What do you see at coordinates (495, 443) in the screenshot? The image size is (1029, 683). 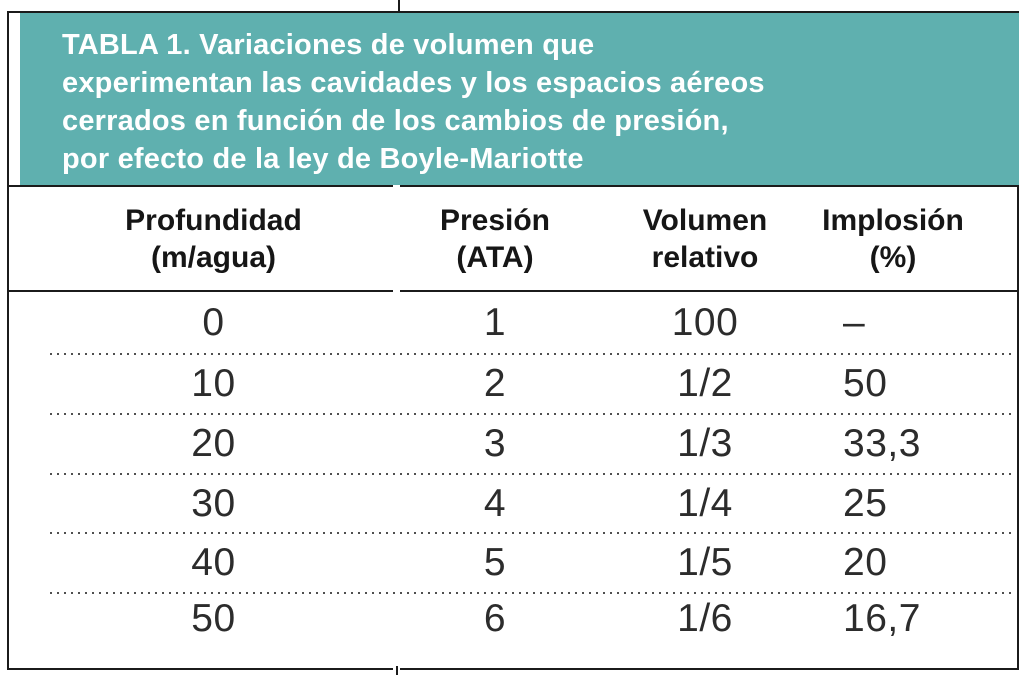 I see `table-cell-presion: 3` at bounding box center [495, 443].